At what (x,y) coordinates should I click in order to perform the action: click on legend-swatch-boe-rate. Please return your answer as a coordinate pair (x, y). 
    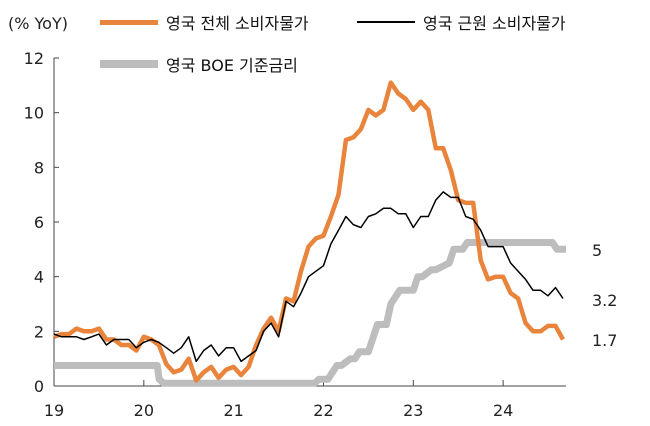
    Looking at the image, I should click on (129, 64).